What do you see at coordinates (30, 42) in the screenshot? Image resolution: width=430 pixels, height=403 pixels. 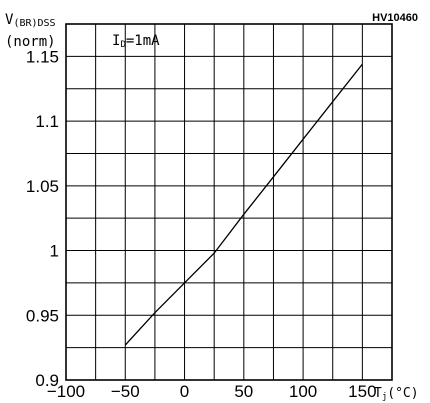 I see `y-axis-label-norm: (norm)` at bounding box center [30, 42].